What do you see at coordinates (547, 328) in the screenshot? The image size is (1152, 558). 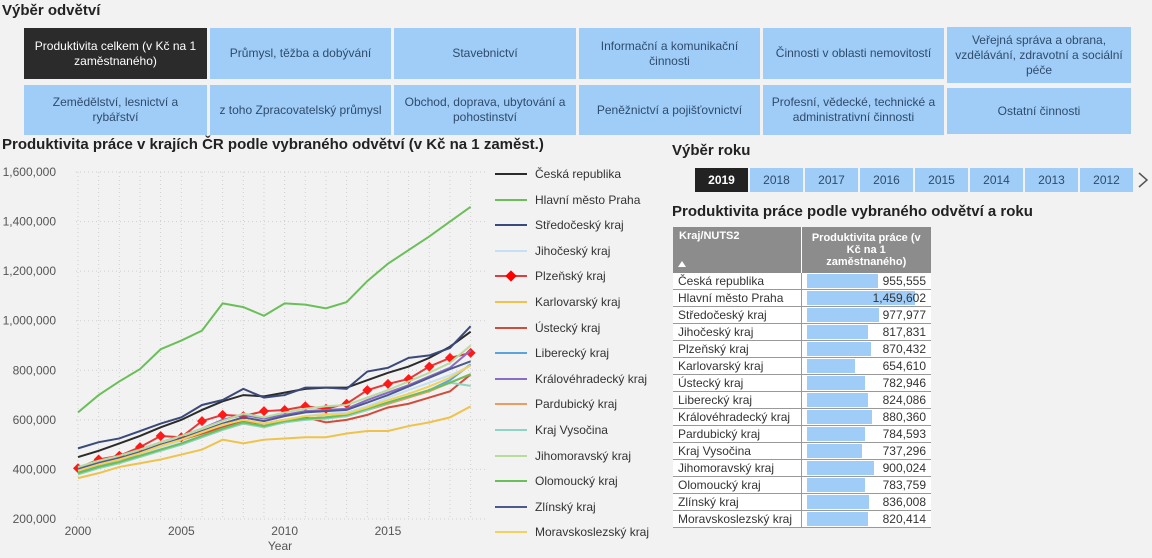 I see `legend-item: Ústecký kraj` at bounding box center [547, 328].